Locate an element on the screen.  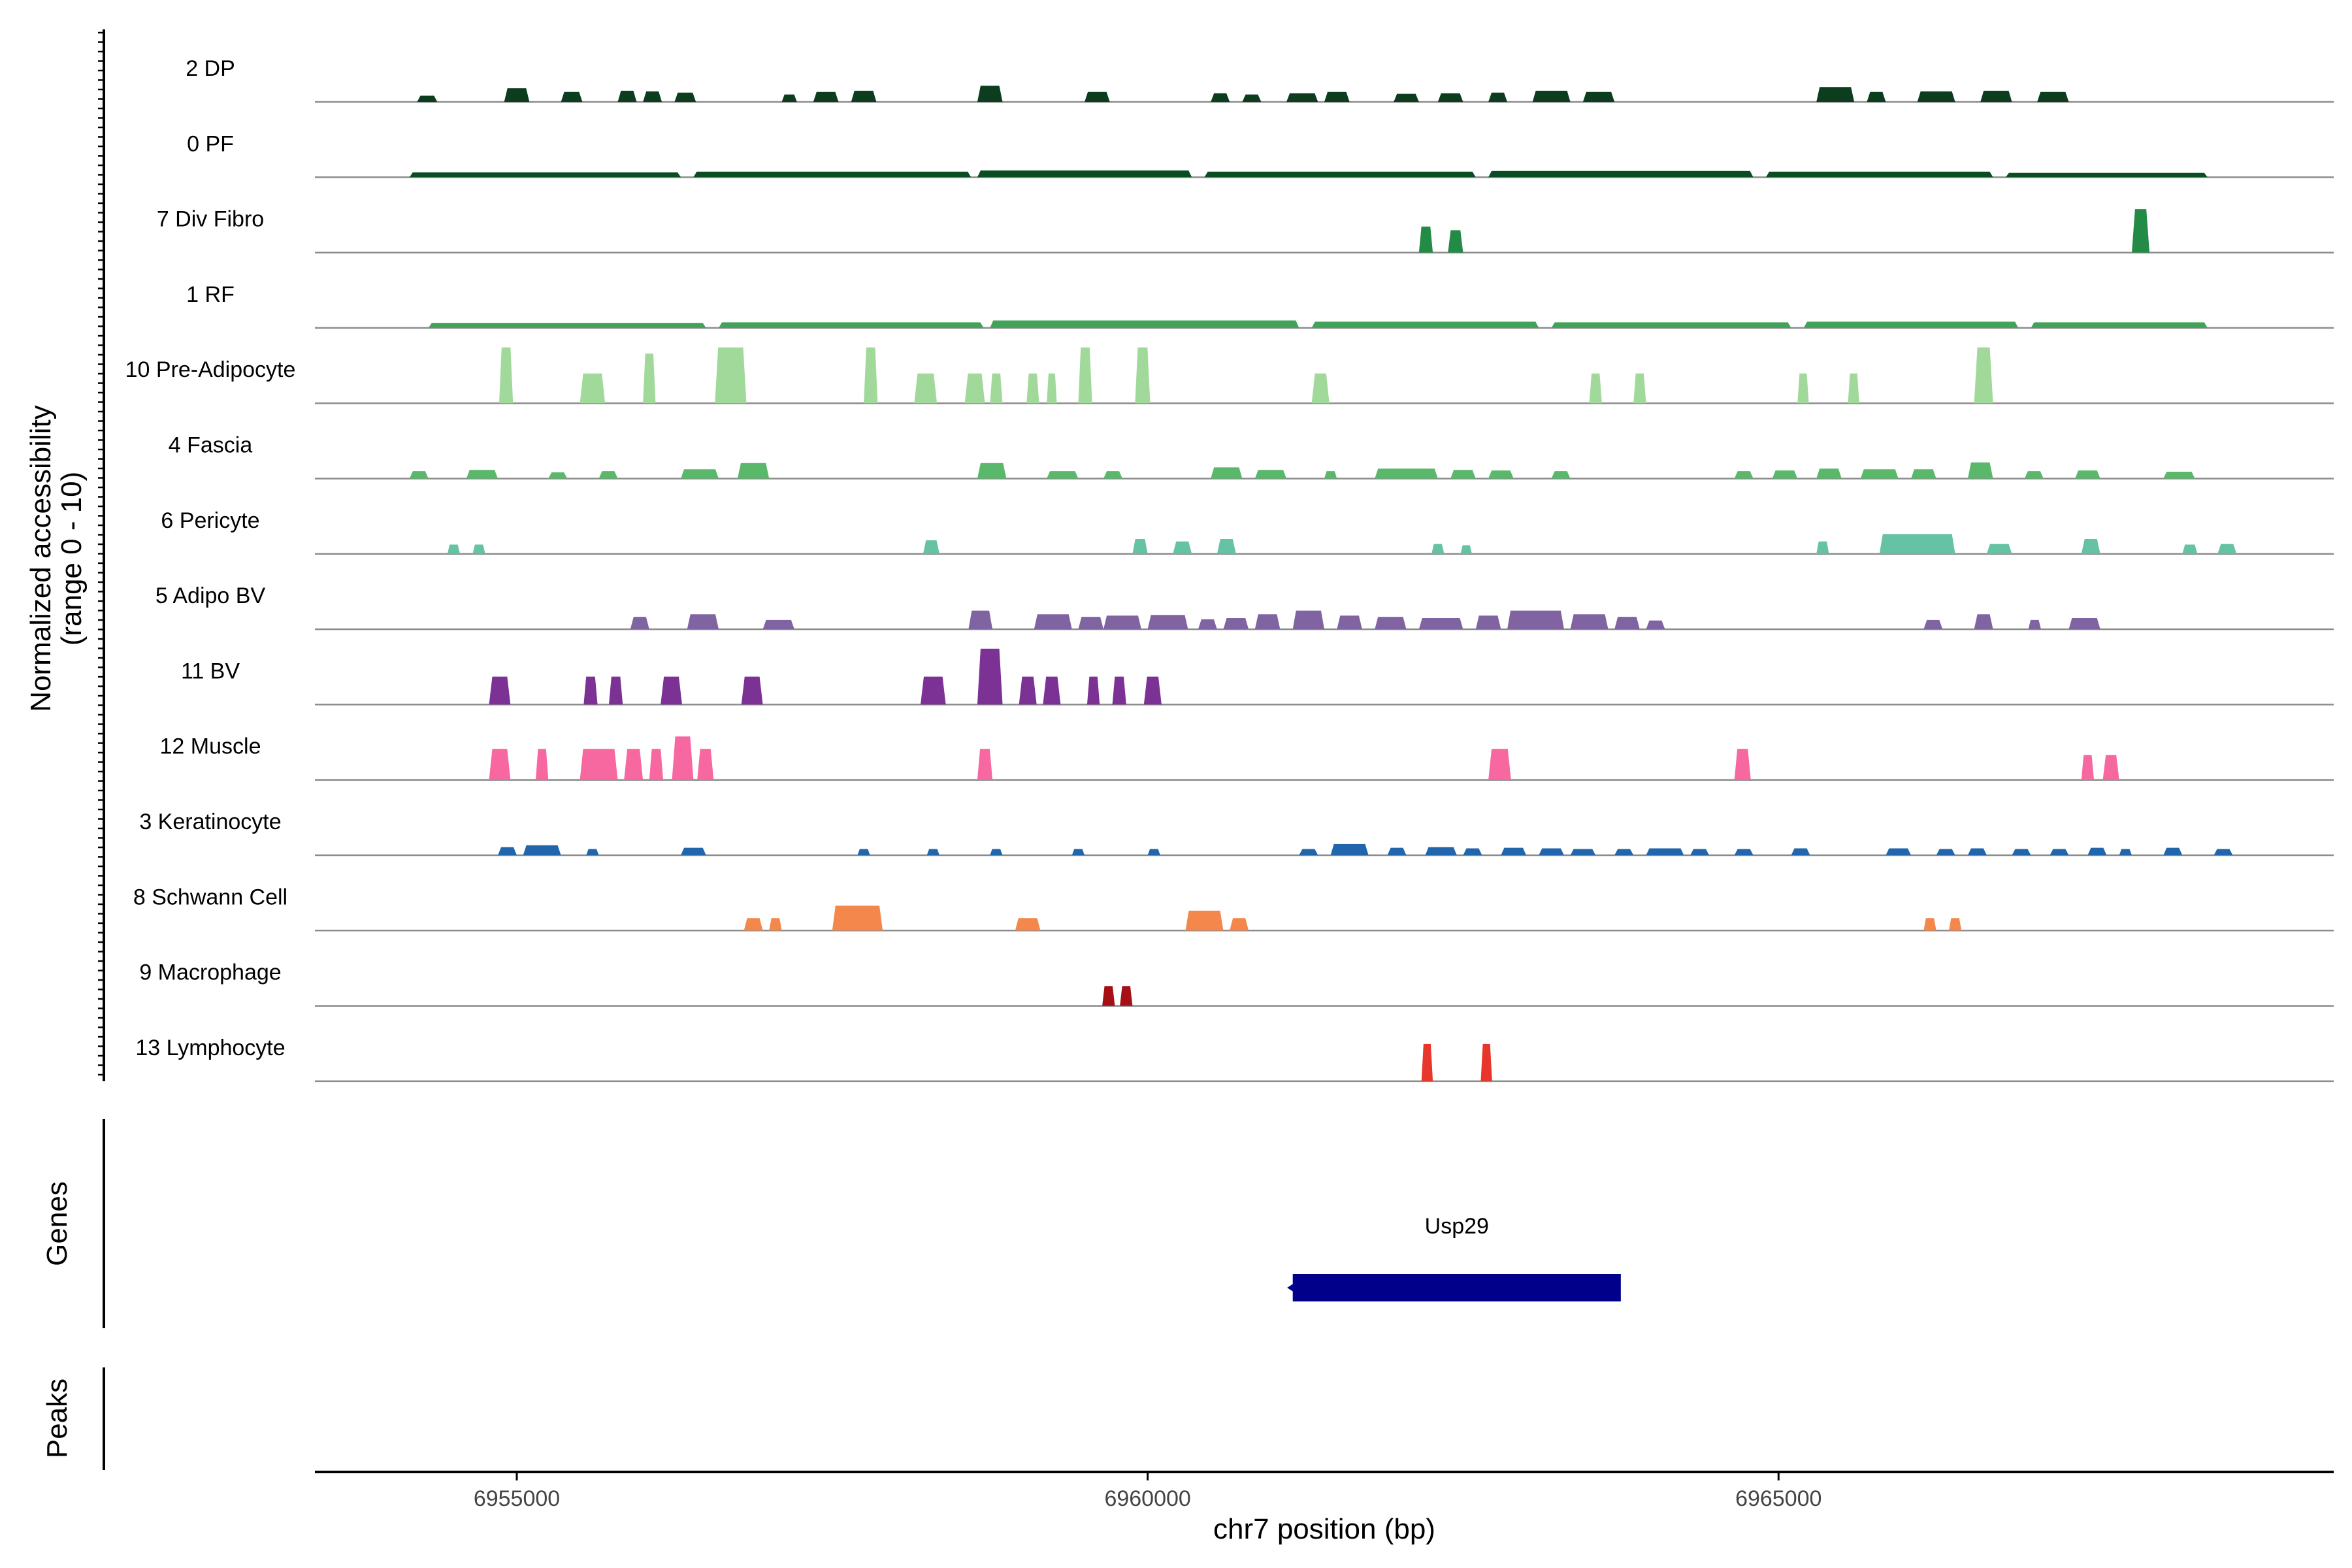
track-label: 4 Fascia is located at coordinates (211, 445).